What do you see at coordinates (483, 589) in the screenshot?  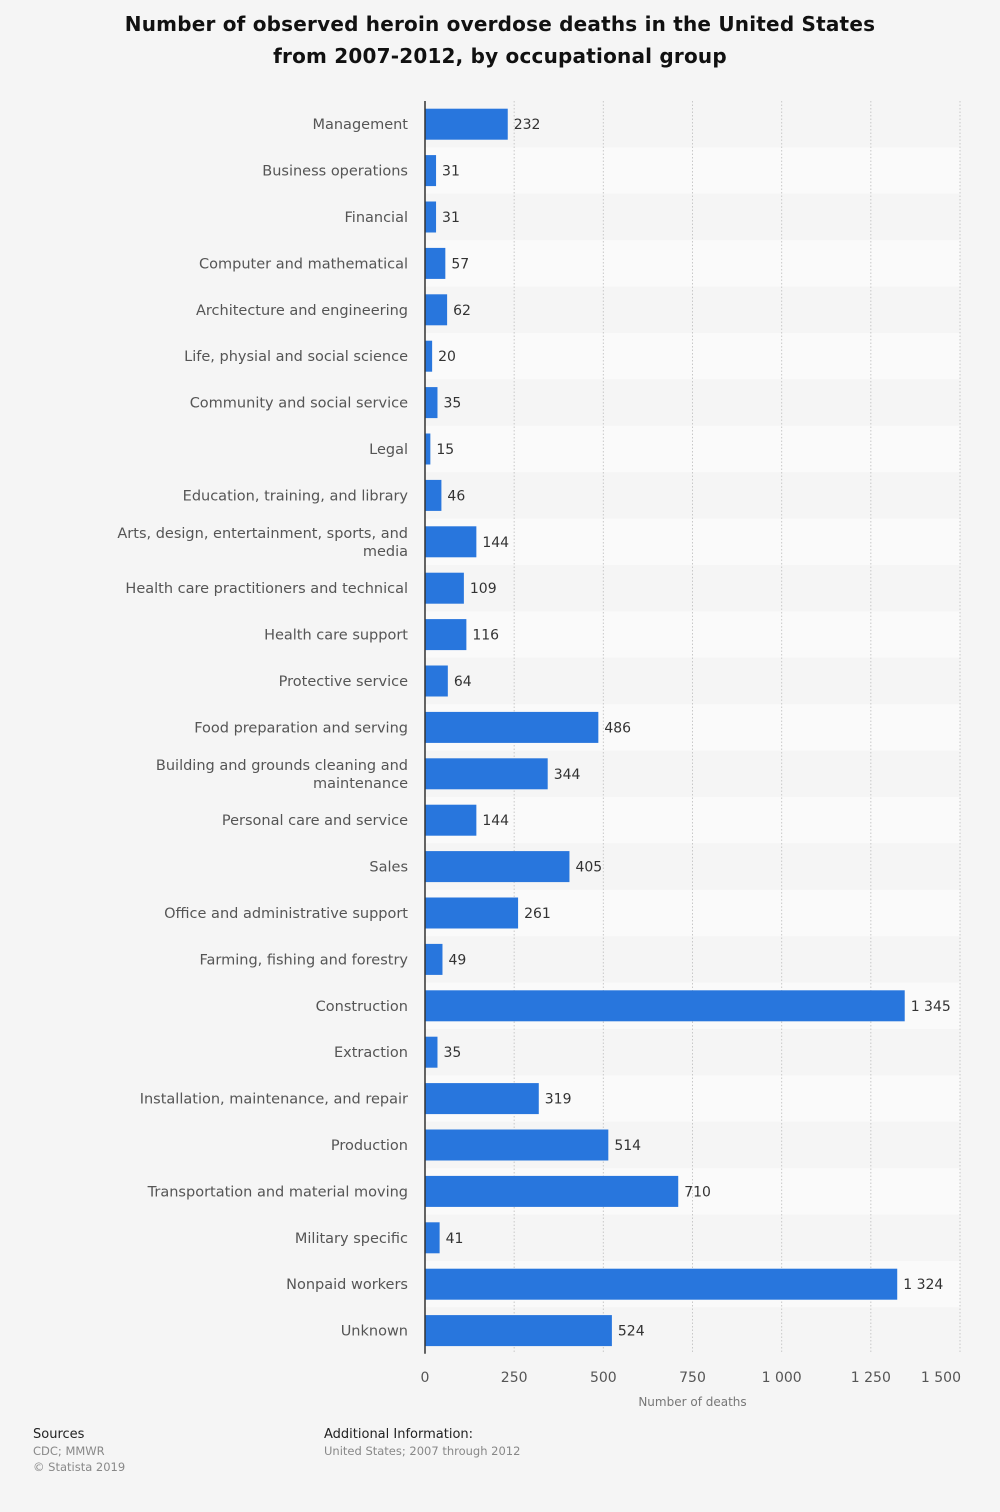 I see `value-label: 109` at bounding box center [483, 589].